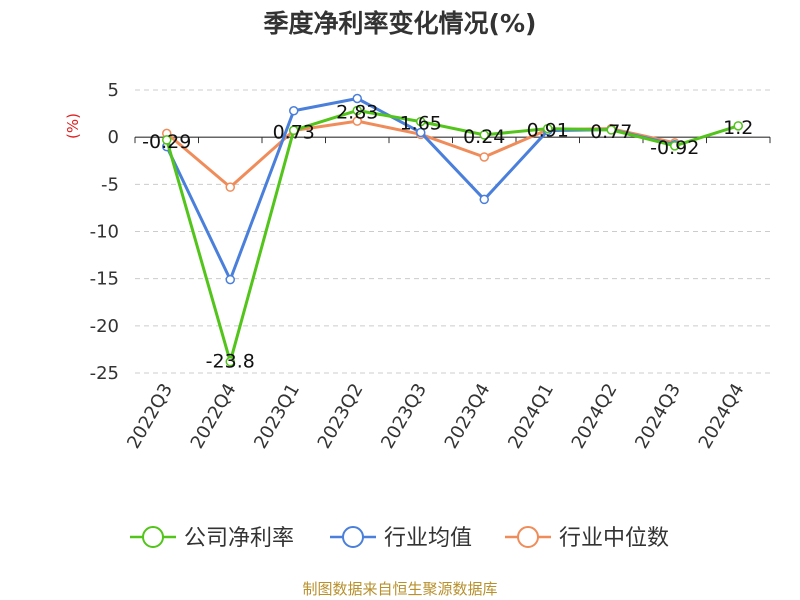  I want to click on chart-title: 季度净利率变化情况(%), so click(400, 23).